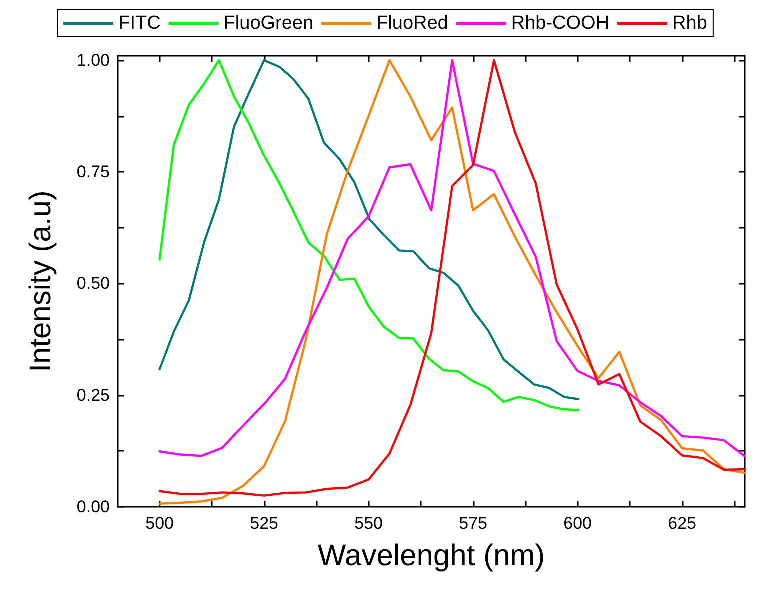  I want to click on legend-label: FluoGreen, so click(269, 23).